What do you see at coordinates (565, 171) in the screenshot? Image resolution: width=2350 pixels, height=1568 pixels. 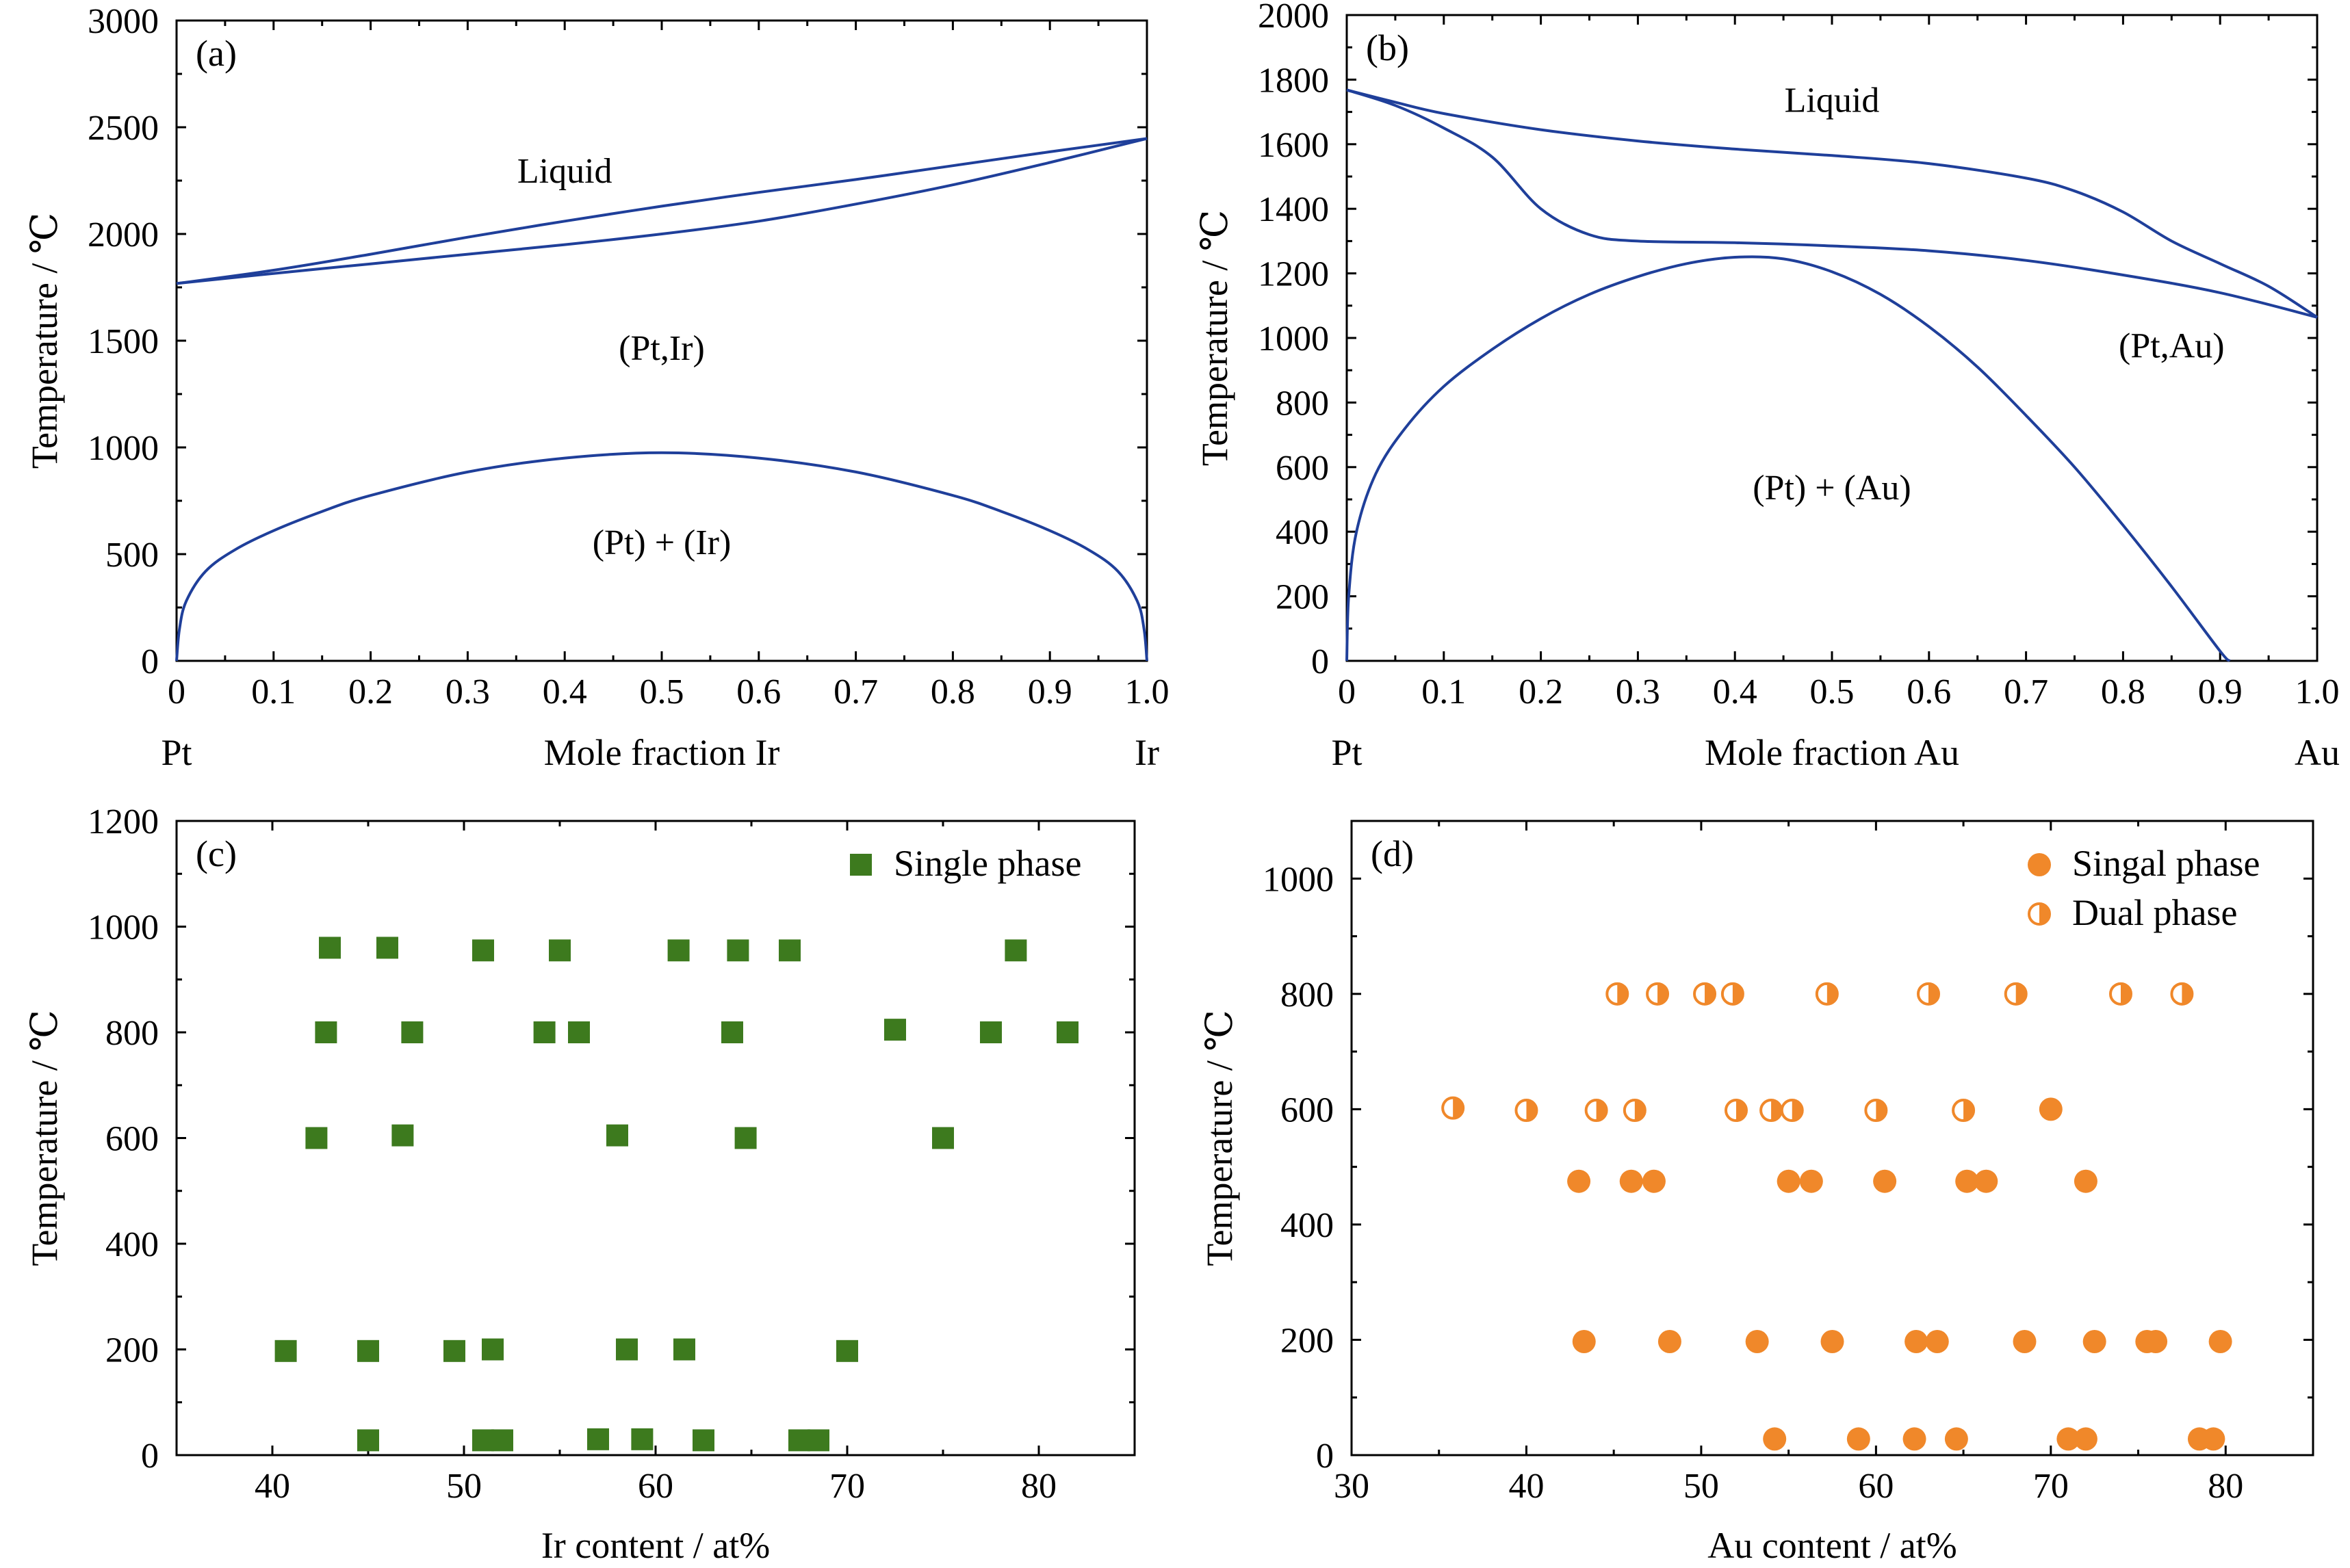 I see `phase-label: Liquid` at bounding box center [565, 171].